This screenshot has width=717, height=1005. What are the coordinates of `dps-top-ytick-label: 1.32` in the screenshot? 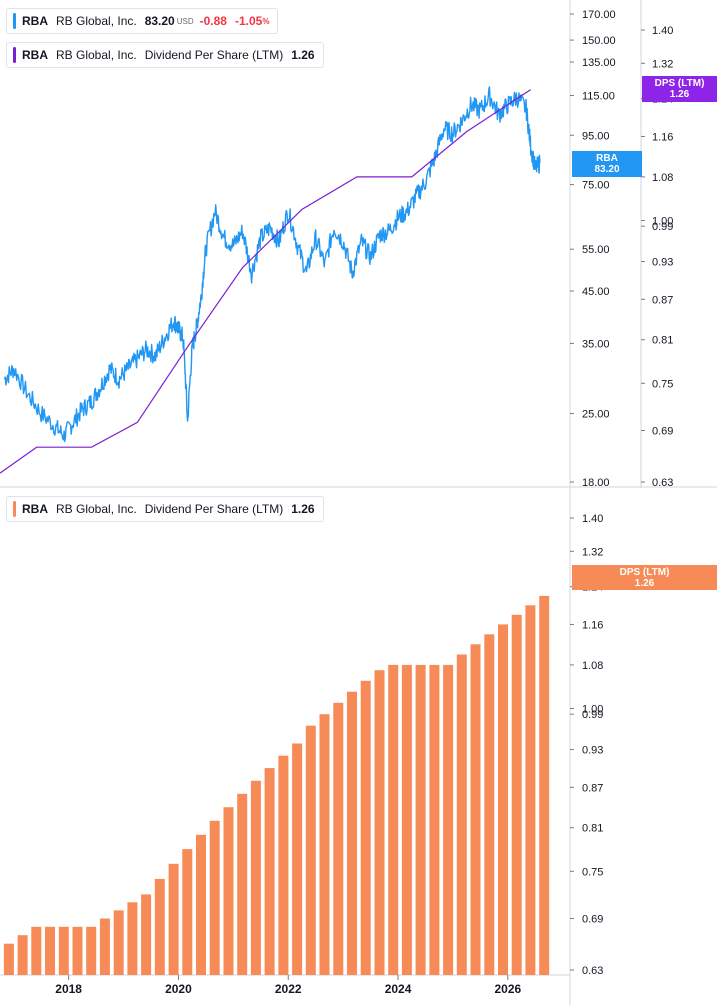 It's located at (662, 64).